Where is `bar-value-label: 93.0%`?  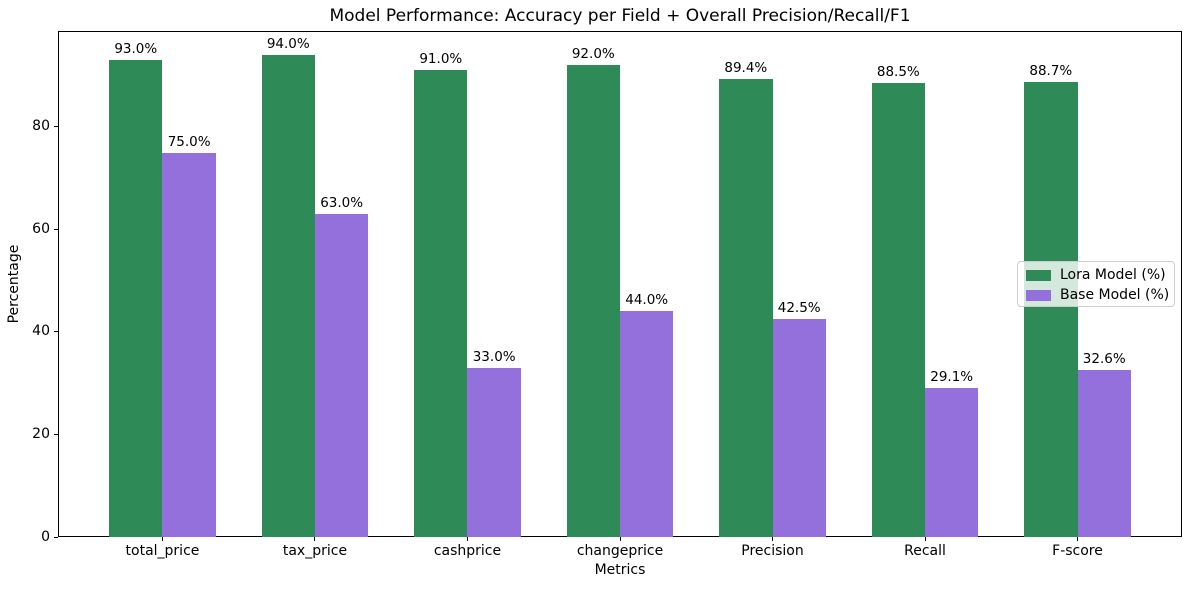
bar-value-label: 93.0% is located at coordinates (136, 49).